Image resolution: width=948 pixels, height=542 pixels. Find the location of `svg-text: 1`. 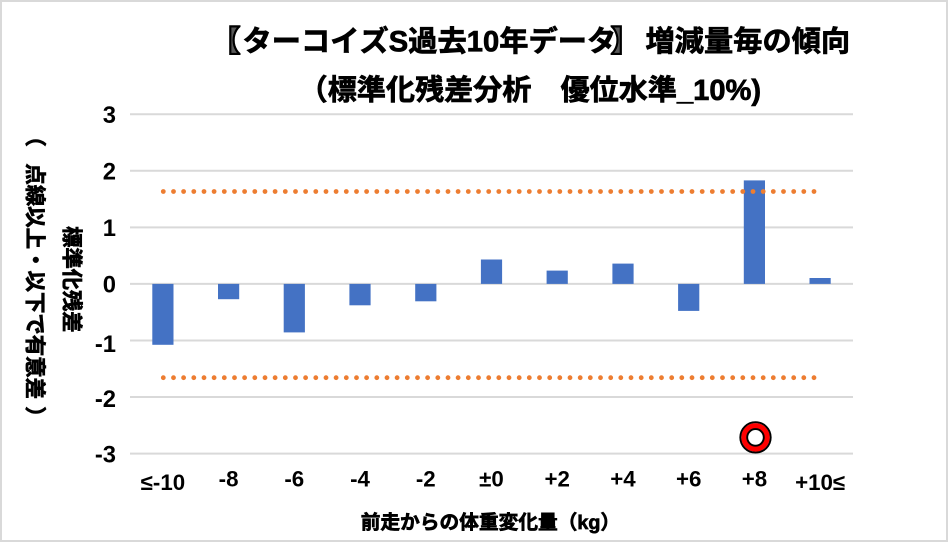

svg-text: 1 is located at coordinates (109, 228).